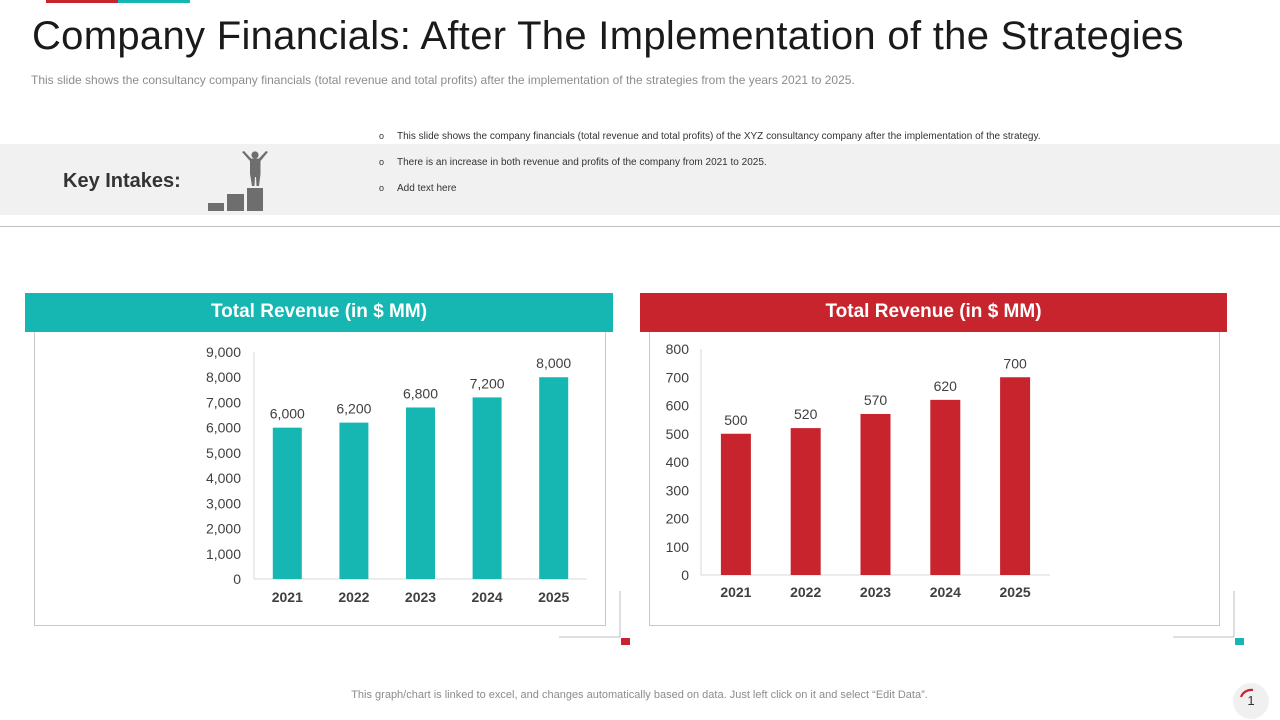 The width and height of the screenshot is (1280, 720). I want to click on data-label: 700, so click(1015, 363).